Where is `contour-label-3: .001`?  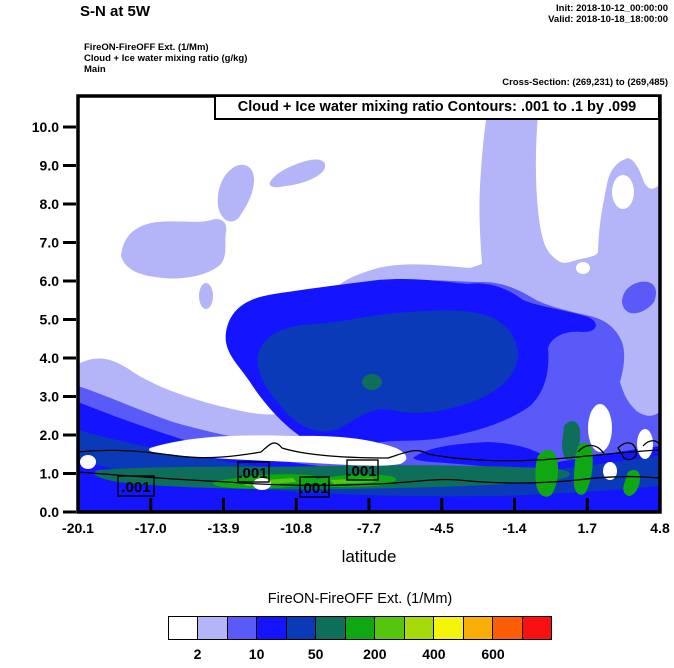 contour-label-3: .001 is located at coordinates (313, 488).